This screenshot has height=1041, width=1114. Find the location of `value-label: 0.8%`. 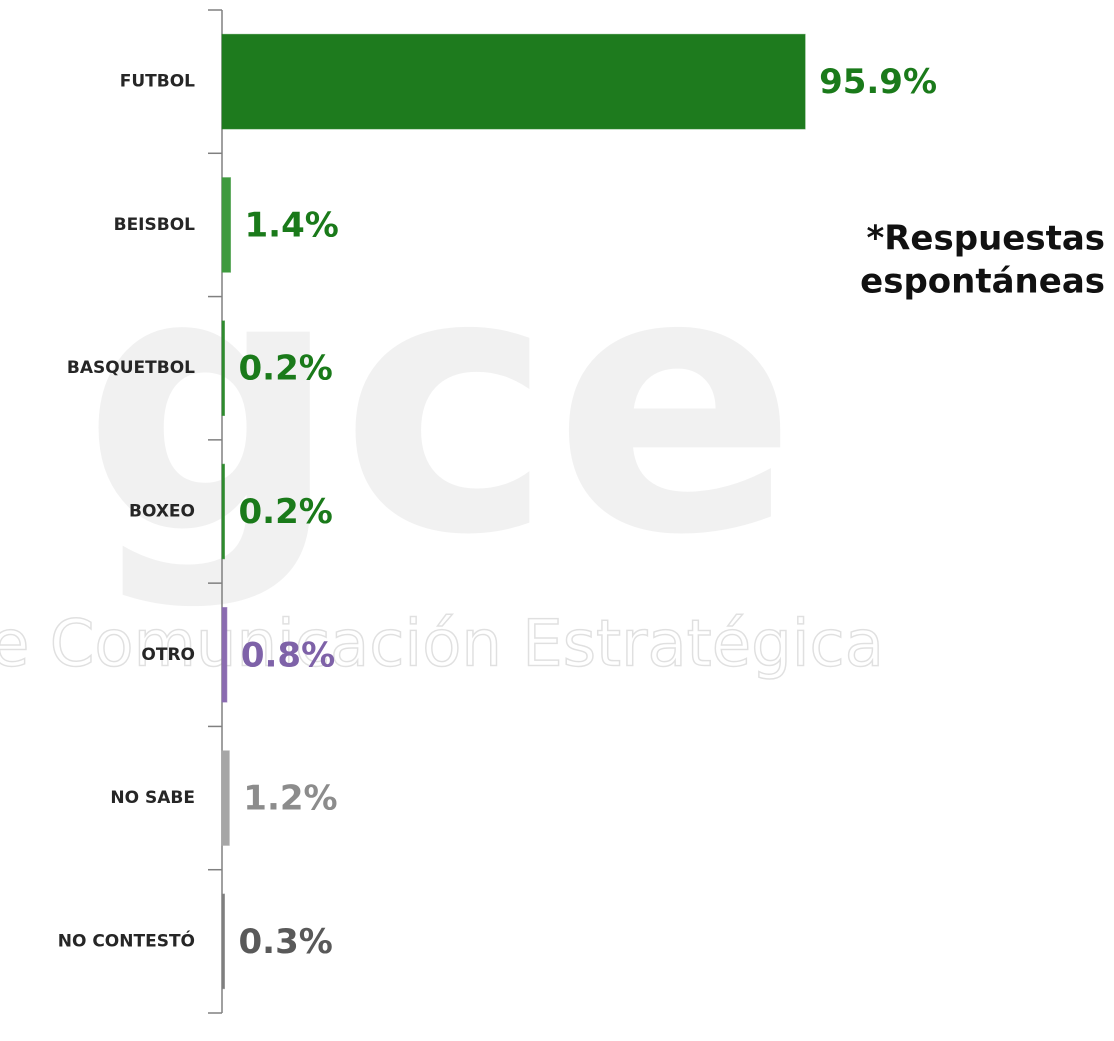

value-label: 0.8% is located at coordinates (288, 655).